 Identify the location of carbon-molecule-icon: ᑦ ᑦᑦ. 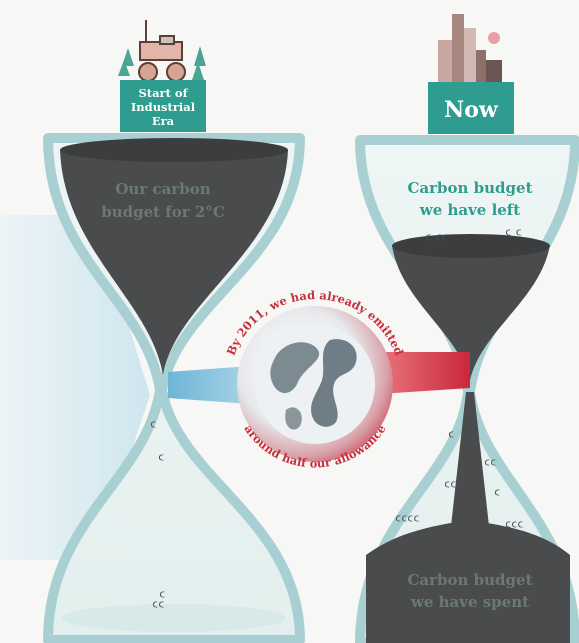
(436, 241).